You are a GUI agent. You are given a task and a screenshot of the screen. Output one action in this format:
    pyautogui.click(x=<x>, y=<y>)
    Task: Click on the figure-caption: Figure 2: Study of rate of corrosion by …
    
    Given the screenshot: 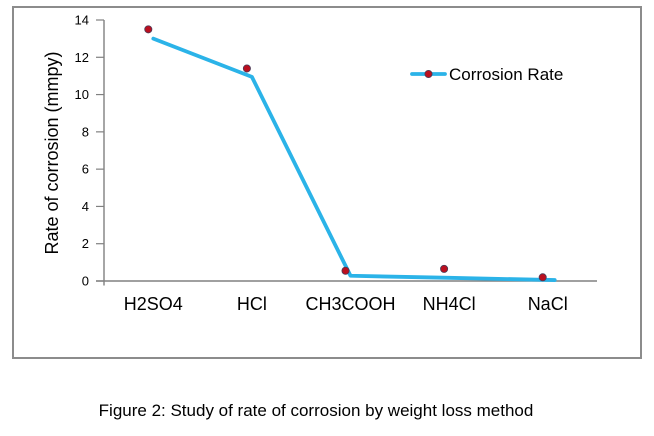 What is the action you would take?
    pyautogui.click(x=316, y=410)
    